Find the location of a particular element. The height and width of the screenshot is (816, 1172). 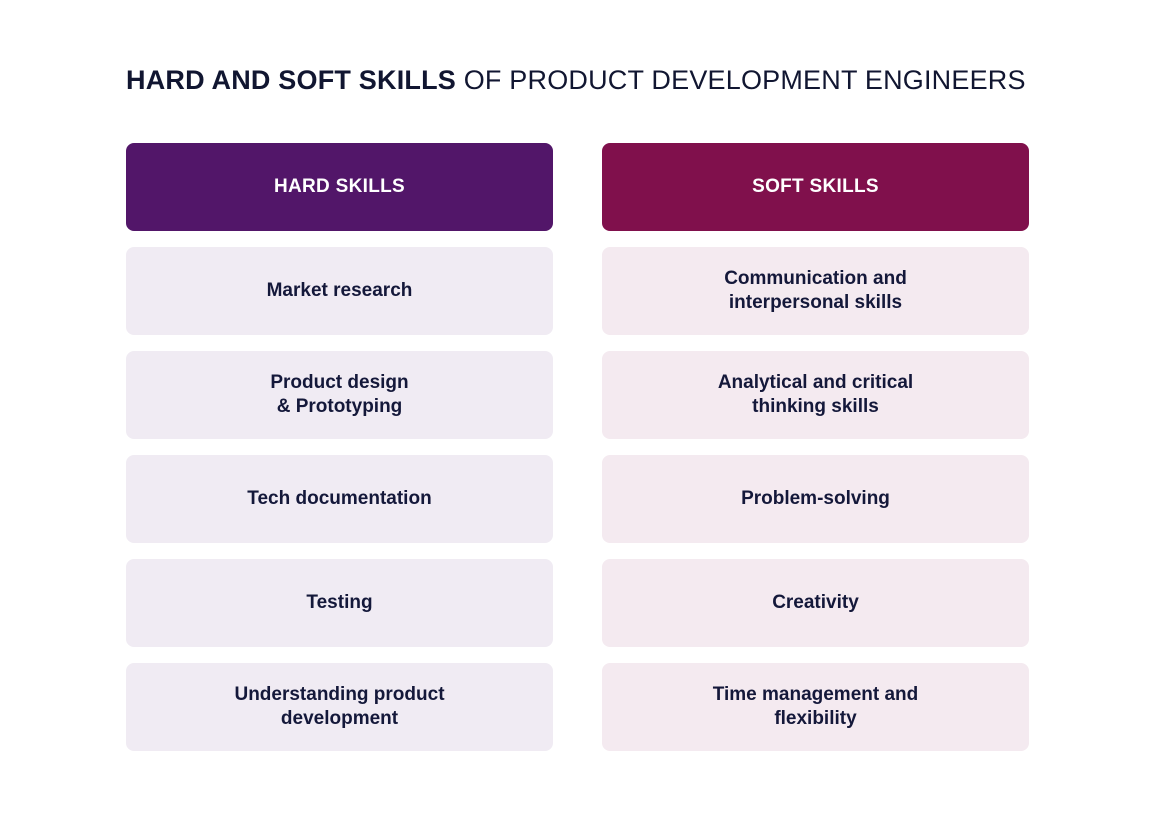

soft-skills-header: SOFT SKILLS is located at coordinates (815, 187).